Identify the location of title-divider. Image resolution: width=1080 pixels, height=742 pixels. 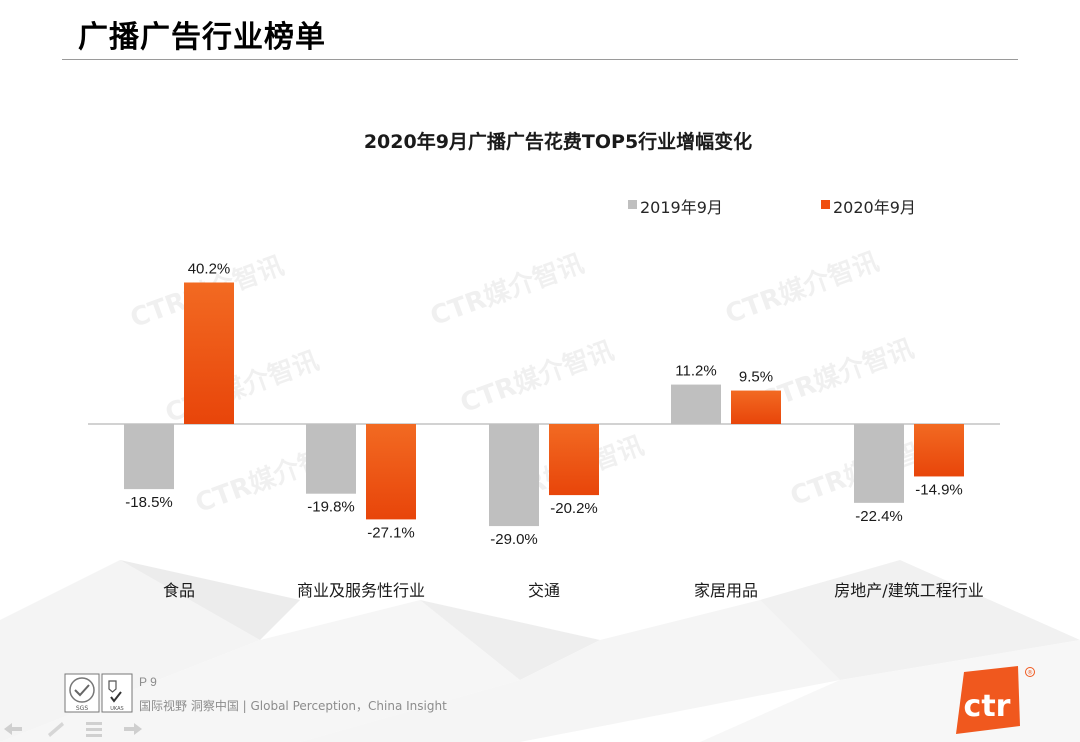
(540, 59).